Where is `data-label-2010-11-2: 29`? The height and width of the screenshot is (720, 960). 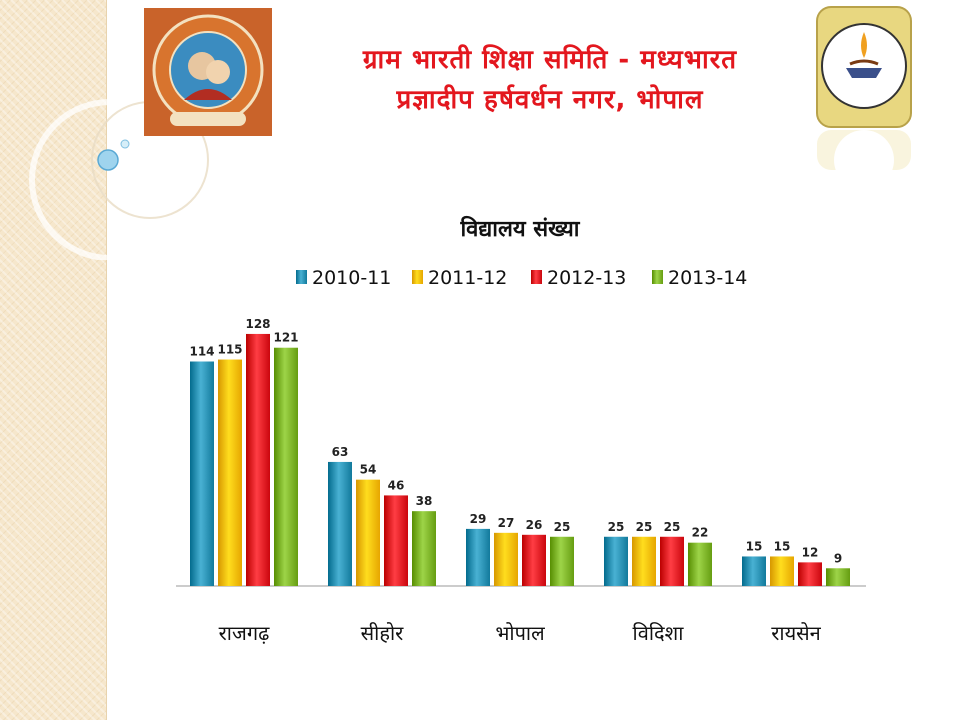
data-label-2010-11-2: 29 is located at coordinates (478, 519).